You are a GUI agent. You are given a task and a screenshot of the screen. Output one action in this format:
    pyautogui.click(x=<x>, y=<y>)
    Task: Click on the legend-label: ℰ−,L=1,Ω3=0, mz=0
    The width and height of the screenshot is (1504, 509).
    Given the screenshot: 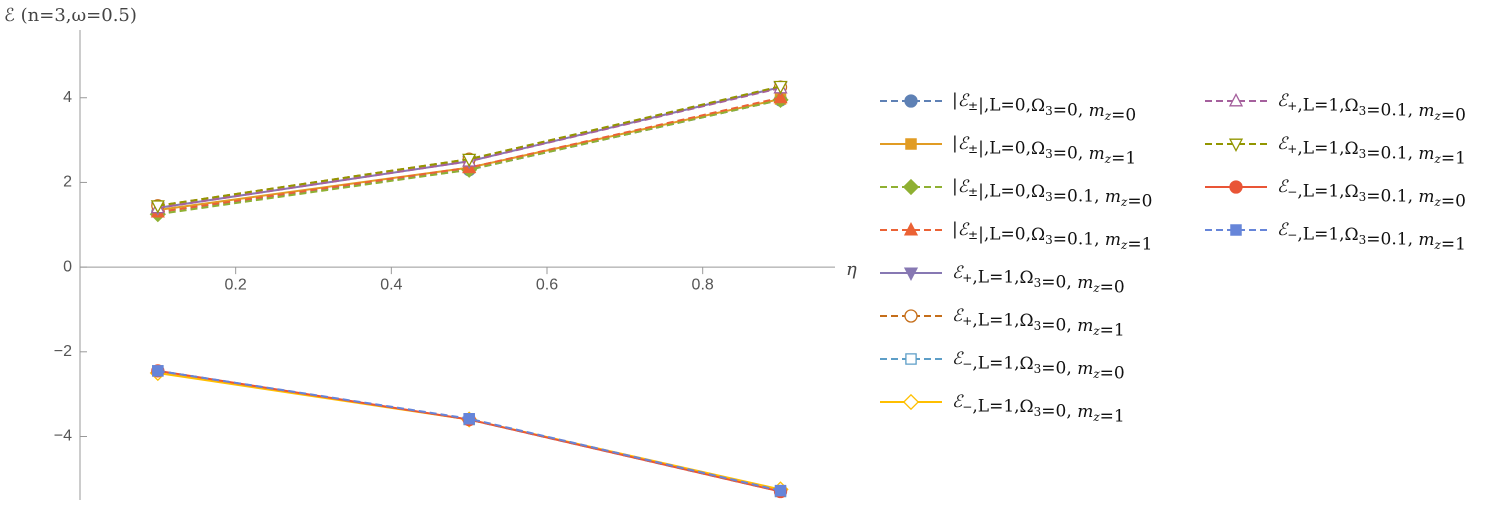 What is the action you would take?
    pyautogui.click(x=1038, y=366)
    